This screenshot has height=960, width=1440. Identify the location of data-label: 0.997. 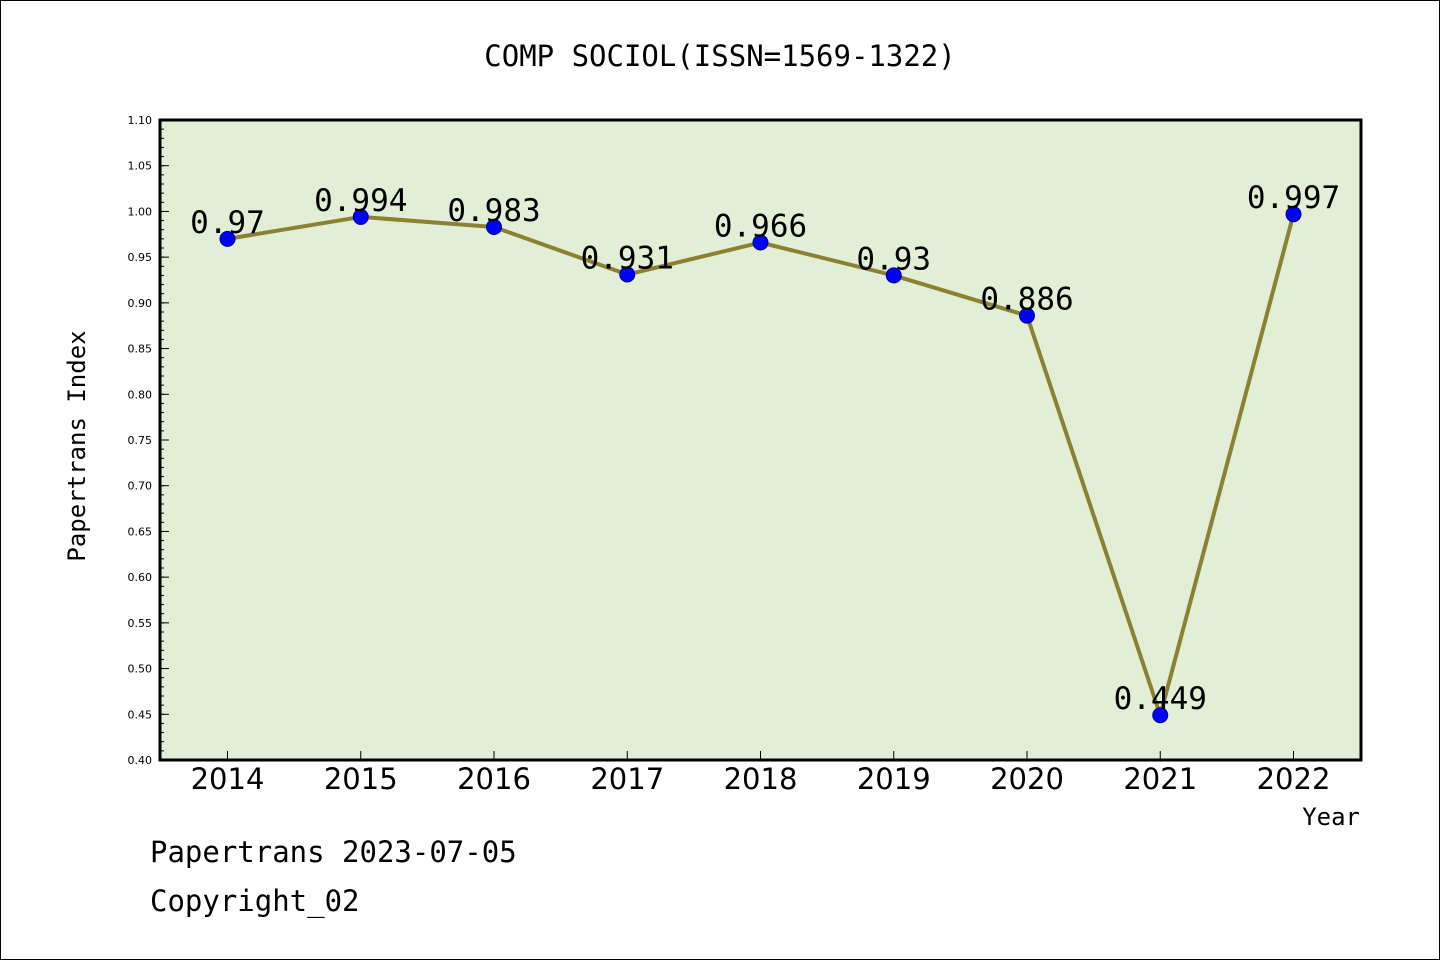
(1293, 198).